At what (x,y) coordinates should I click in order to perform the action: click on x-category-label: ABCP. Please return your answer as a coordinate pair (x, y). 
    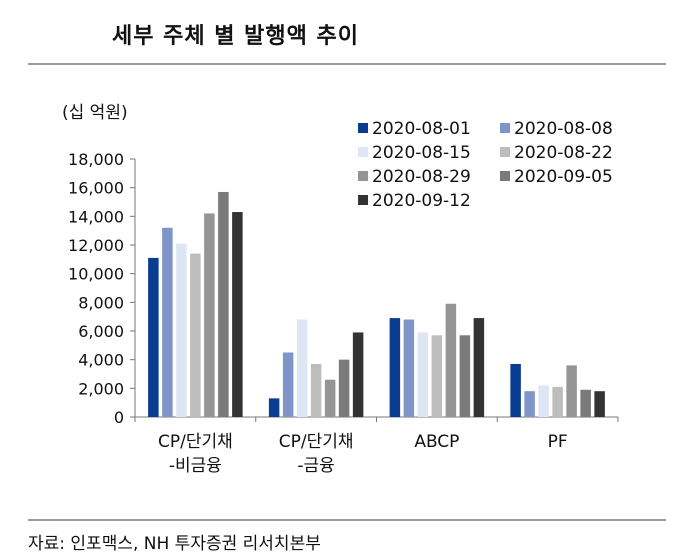
    Looking at the image, I should click on (436, 442).